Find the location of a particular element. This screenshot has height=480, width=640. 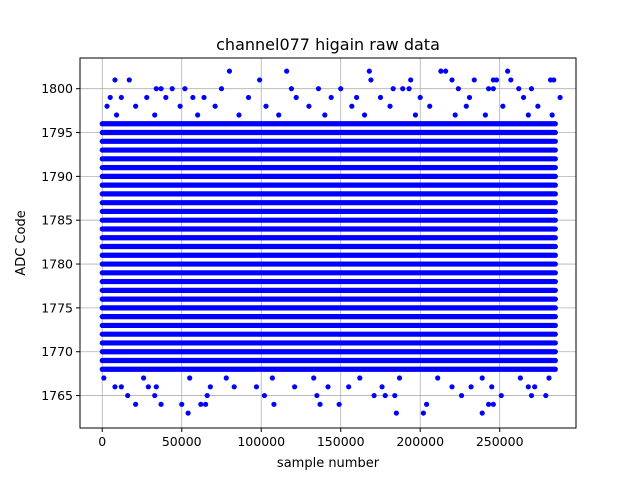

y-tick-label: 1800 is located at coordinates (57, 88).